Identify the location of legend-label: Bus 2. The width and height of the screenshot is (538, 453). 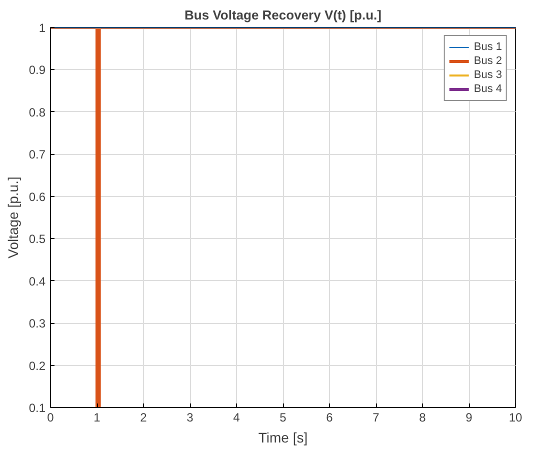
(488, 61).